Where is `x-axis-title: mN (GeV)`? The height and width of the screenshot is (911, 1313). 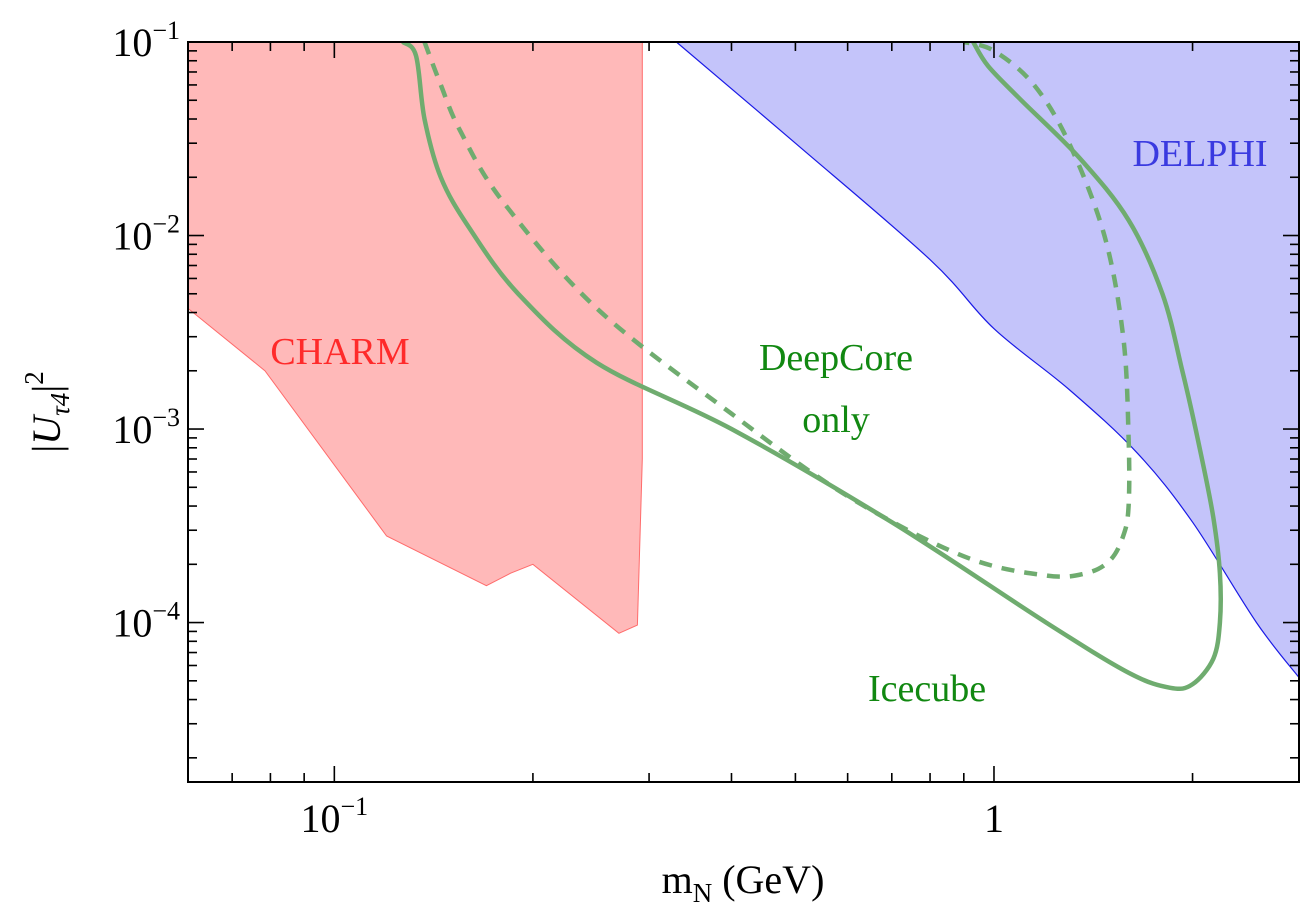 x-axis-title: mN (GeV) is located at coordinates (743, 882).